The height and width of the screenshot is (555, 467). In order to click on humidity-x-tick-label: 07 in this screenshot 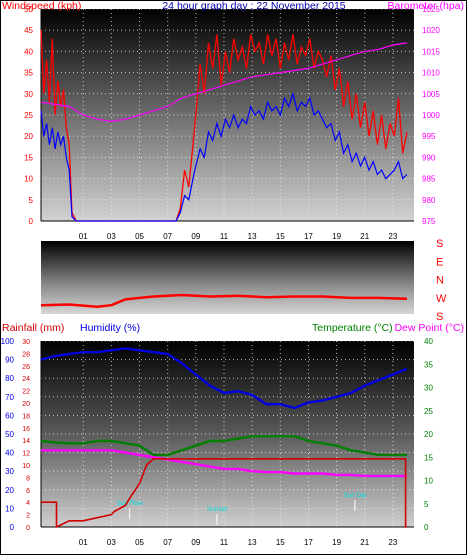, I will do `click(167, 542)`.